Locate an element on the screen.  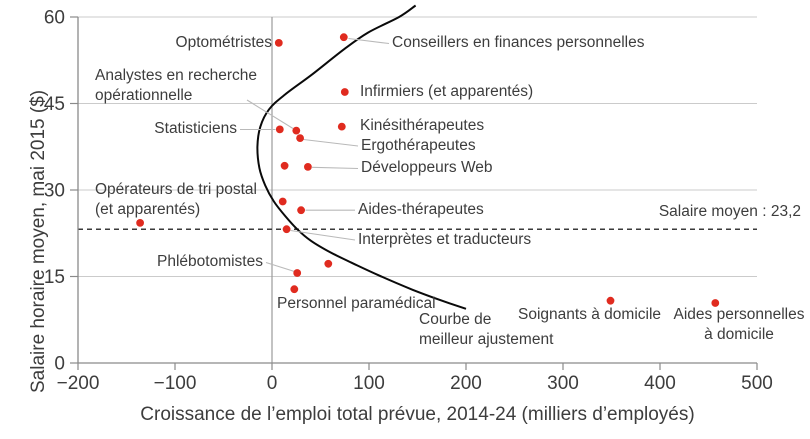
x-tick-label-300: 300 is located at coordinates (563, 383).